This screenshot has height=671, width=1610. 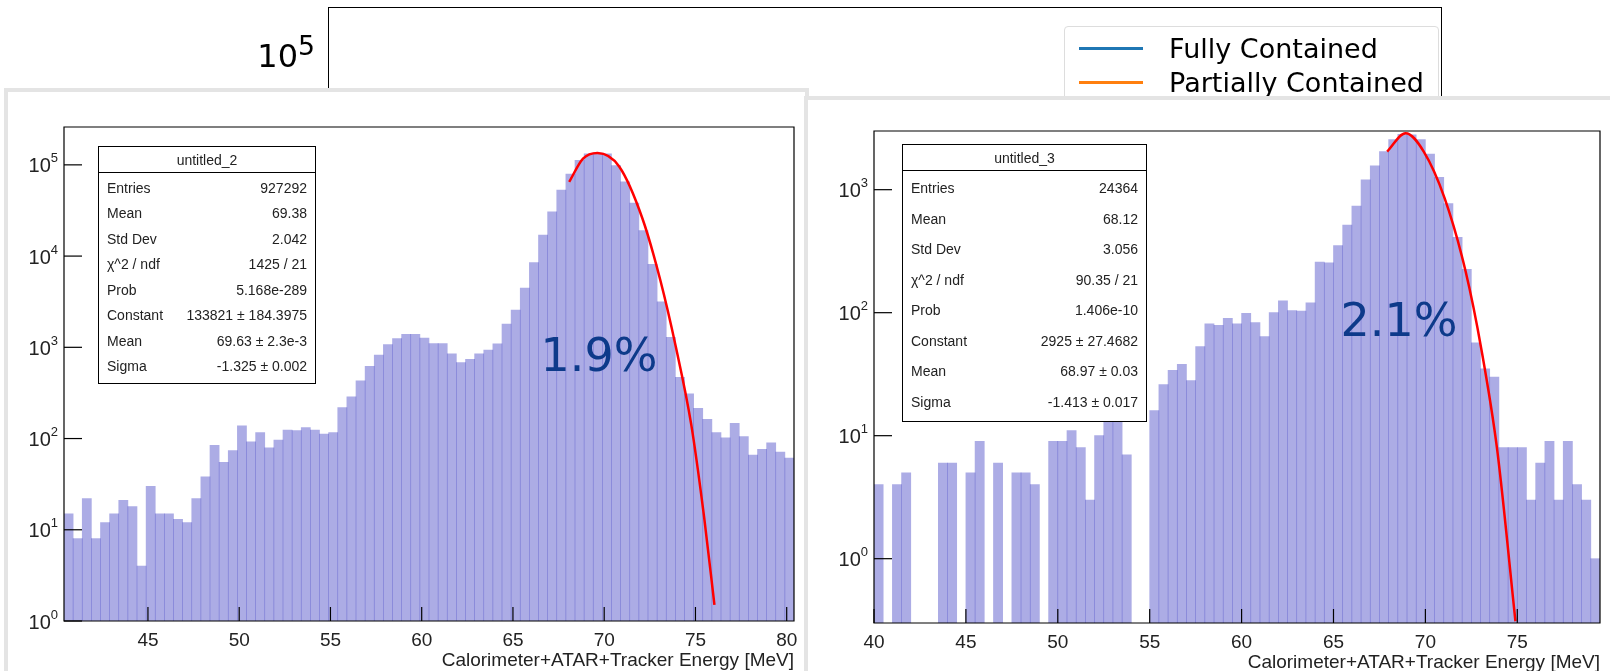 I want to click on annotation: 90.35 / 21, so click(x=1106, y=279).